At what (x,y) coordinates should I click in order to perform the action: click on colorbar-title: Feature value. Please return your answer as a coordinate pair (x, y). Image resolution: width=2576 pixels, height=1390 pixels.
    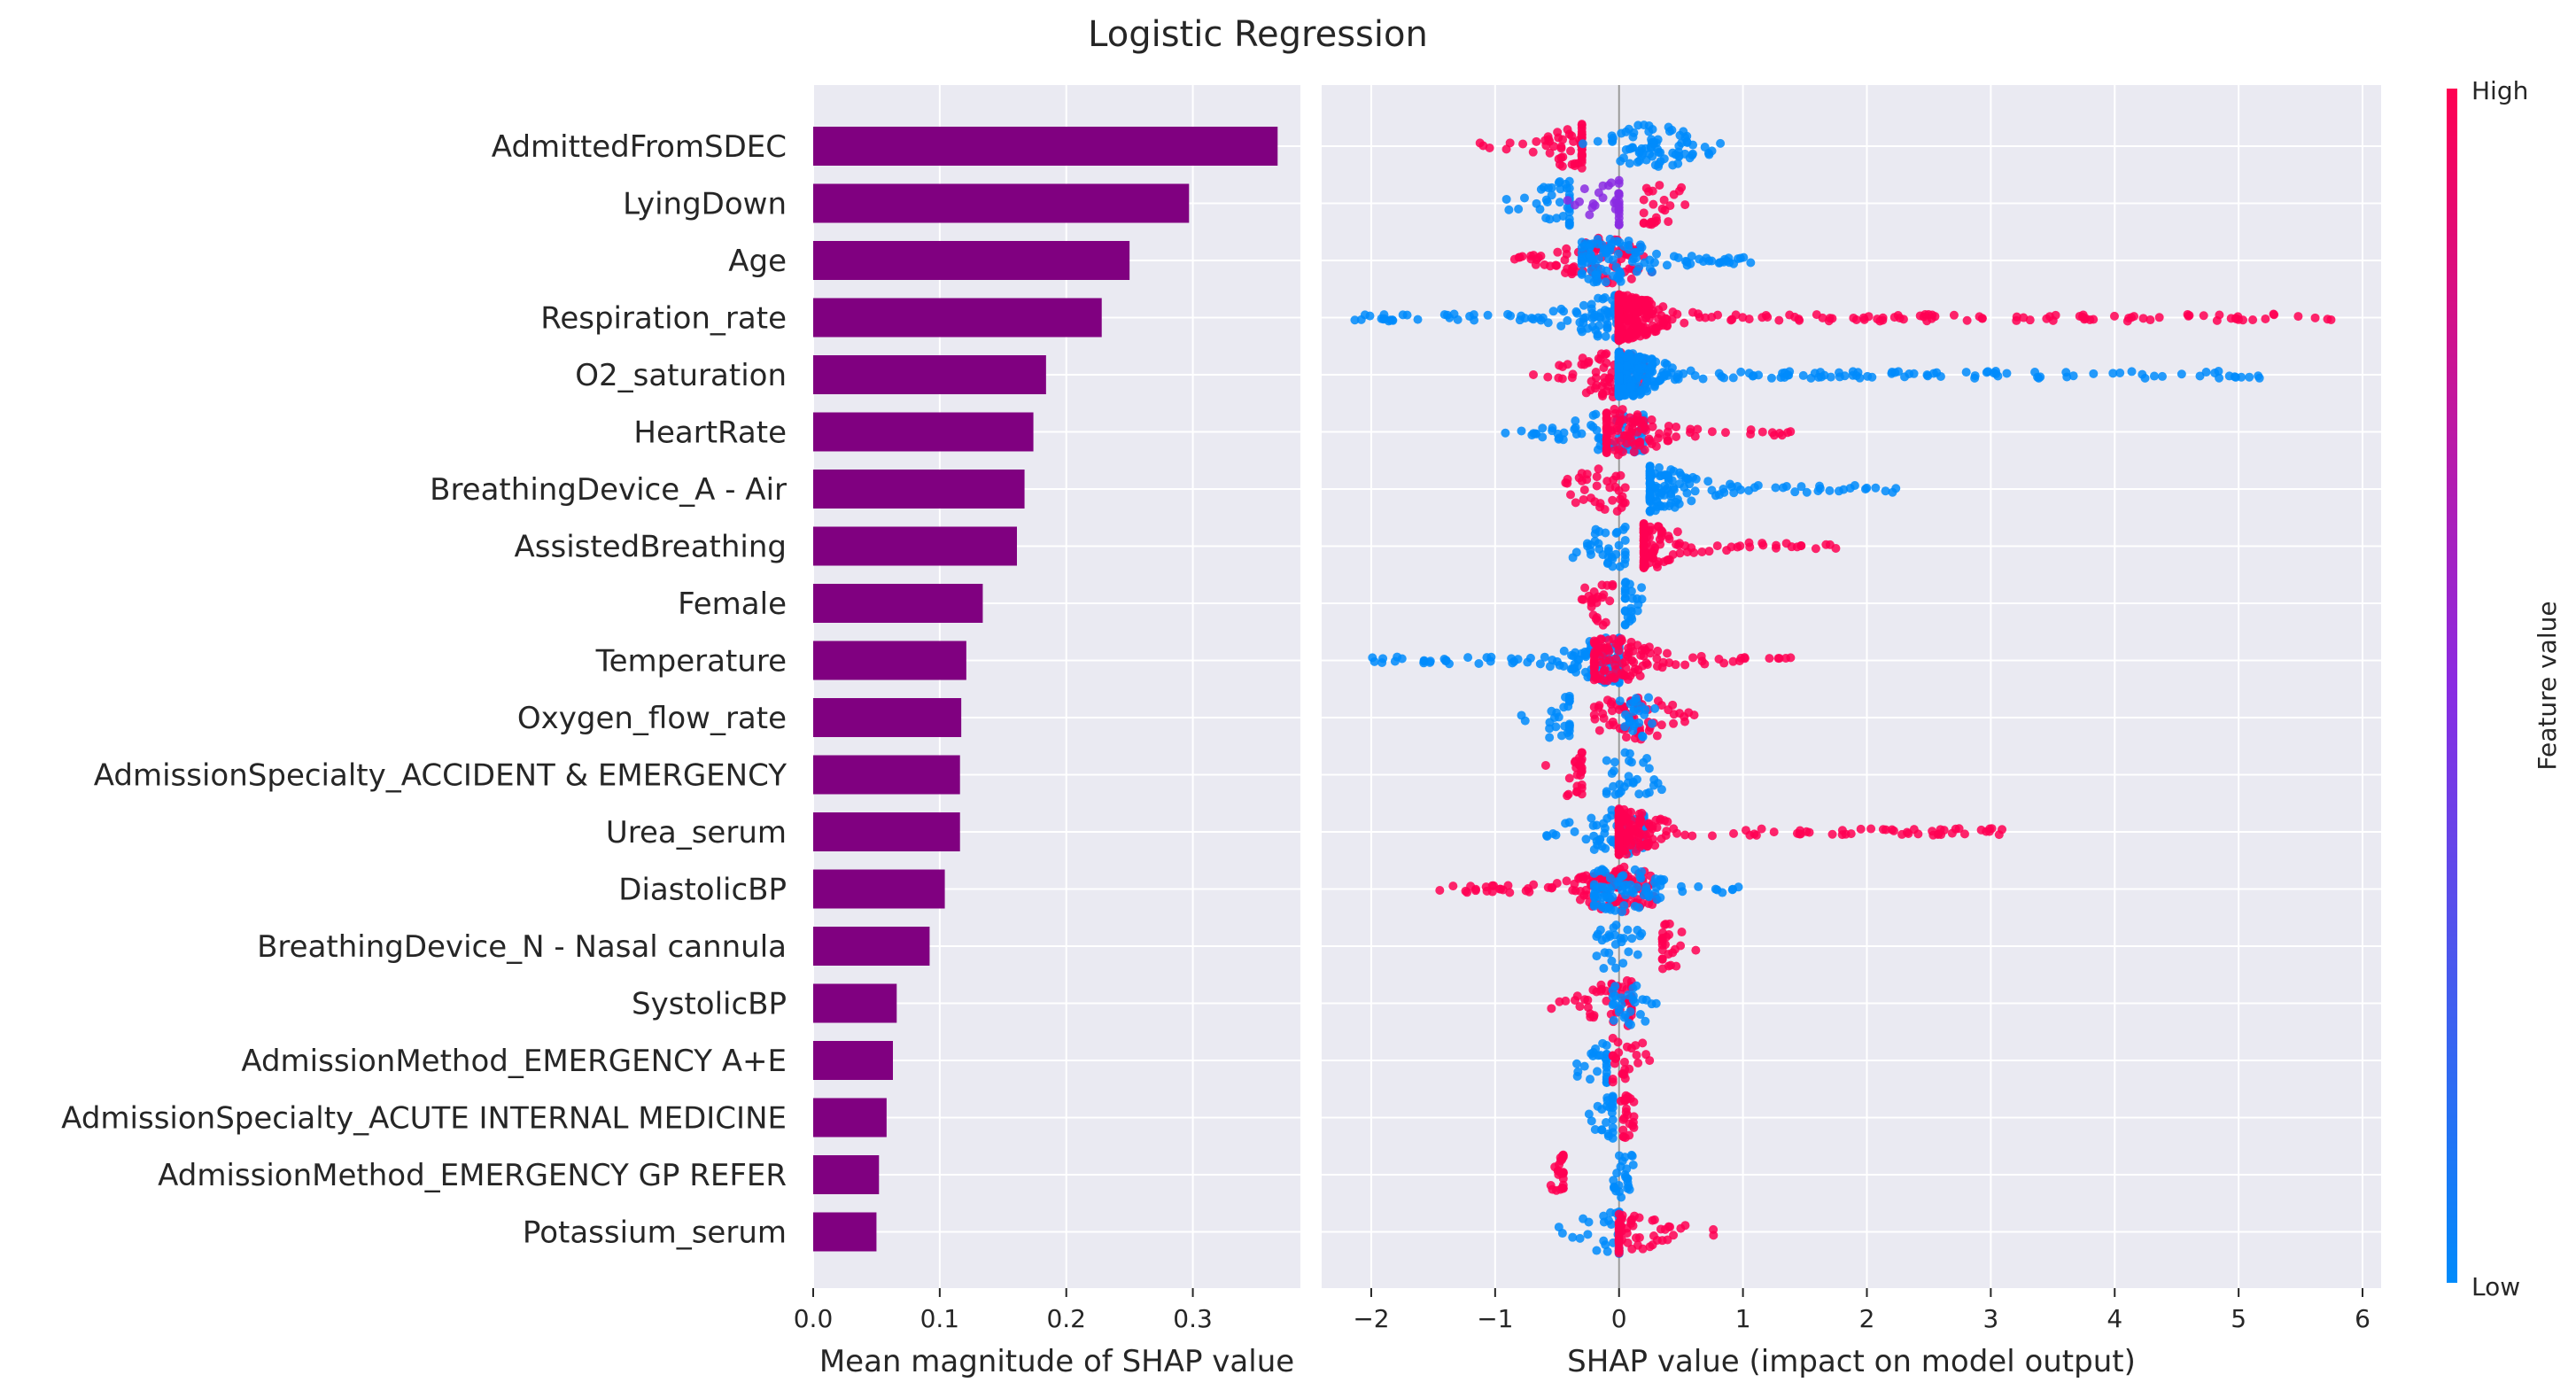
    Looking at the image, I should click on (2547, 685).